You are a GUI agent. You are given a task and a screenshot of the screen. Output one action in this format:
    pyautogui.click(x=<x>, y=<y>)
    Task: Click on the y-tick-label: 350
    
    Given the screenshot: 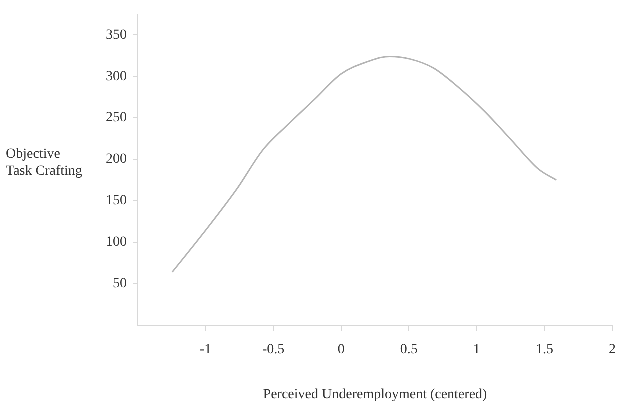 What is the action you would take?
    pyautogui.click(x=116, y=35)
    